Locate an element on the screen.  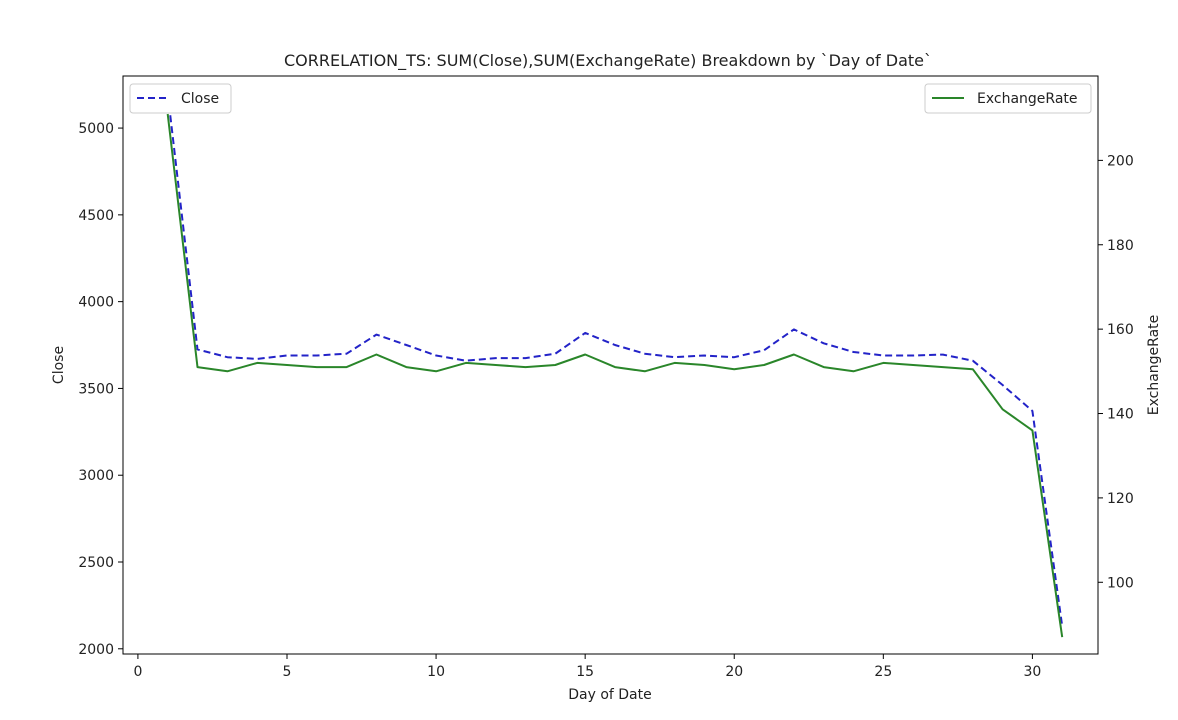
x-tick-label: 20 is located at coordinates (734, 672).